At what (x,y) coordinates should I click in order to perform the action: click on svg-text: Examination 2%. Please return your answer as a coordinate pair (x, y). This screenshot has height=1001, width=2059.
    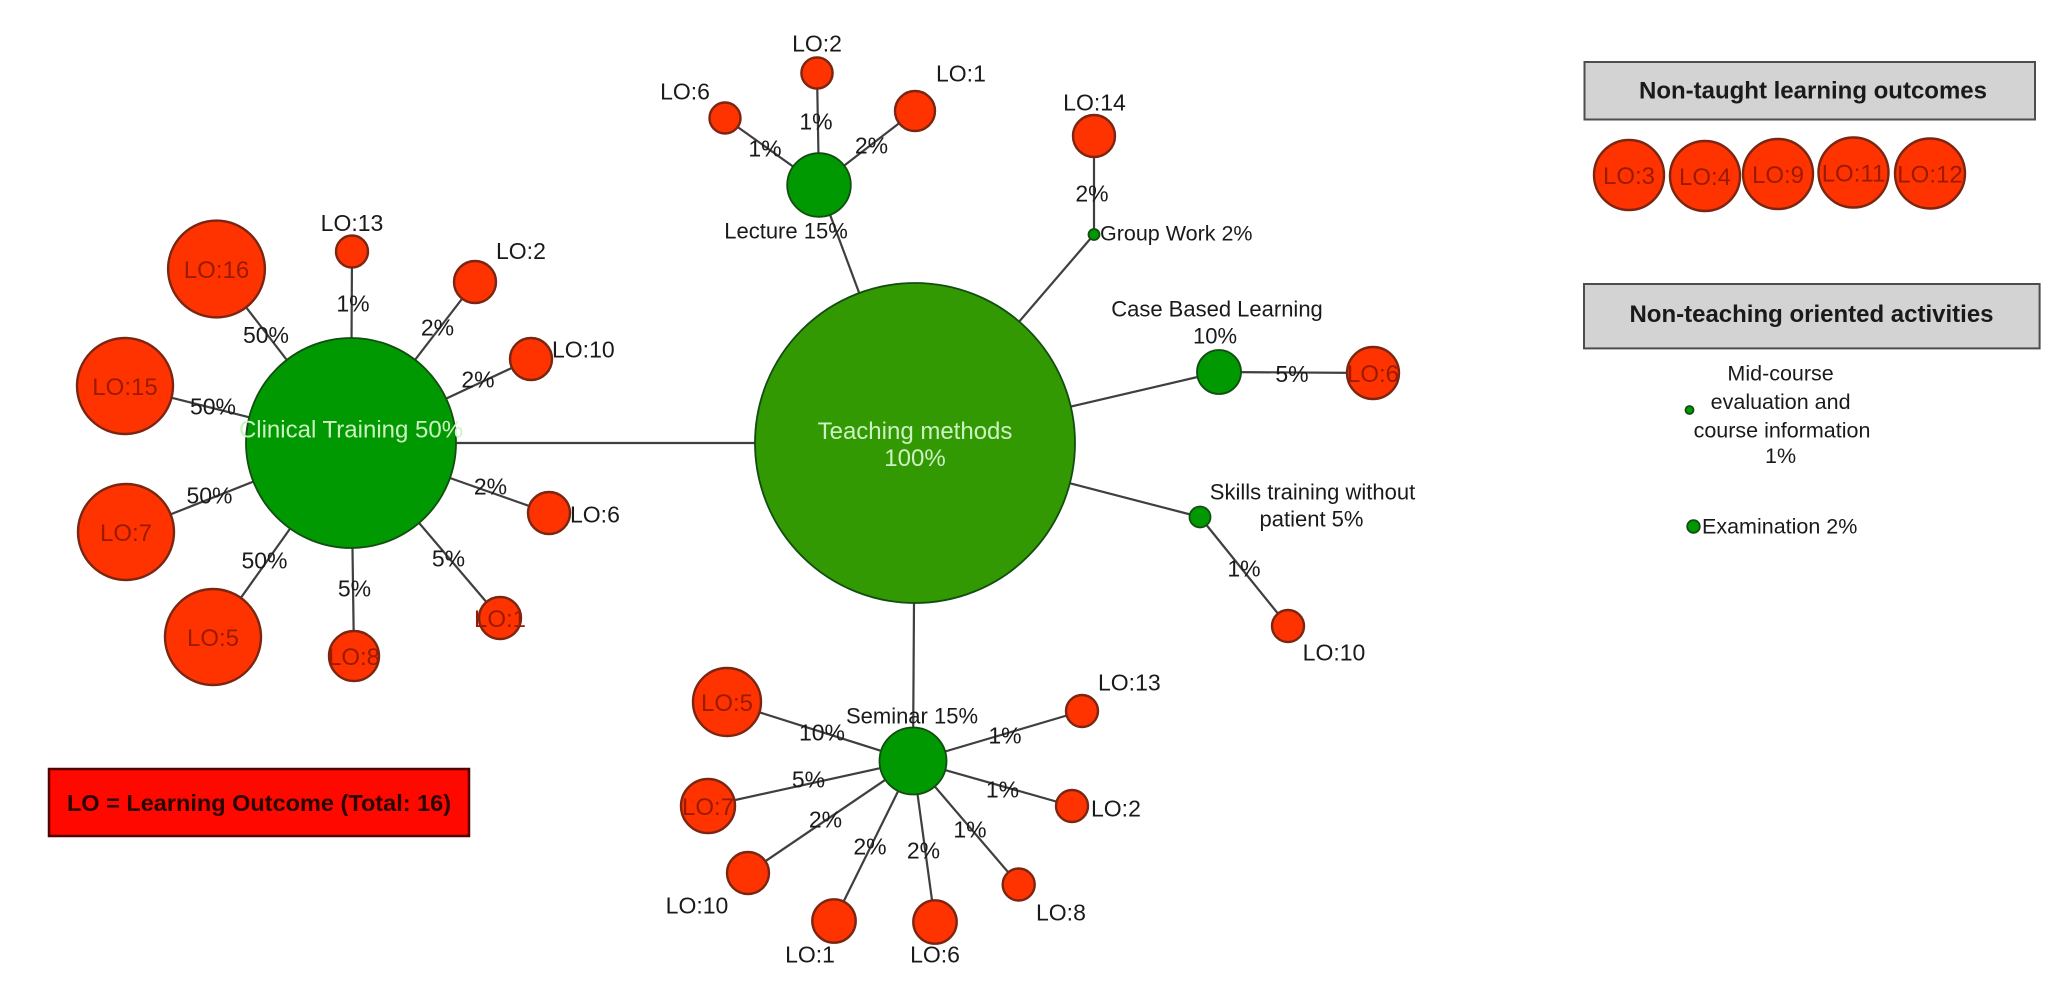
    Looking at the image, I should click on (1779, 527).